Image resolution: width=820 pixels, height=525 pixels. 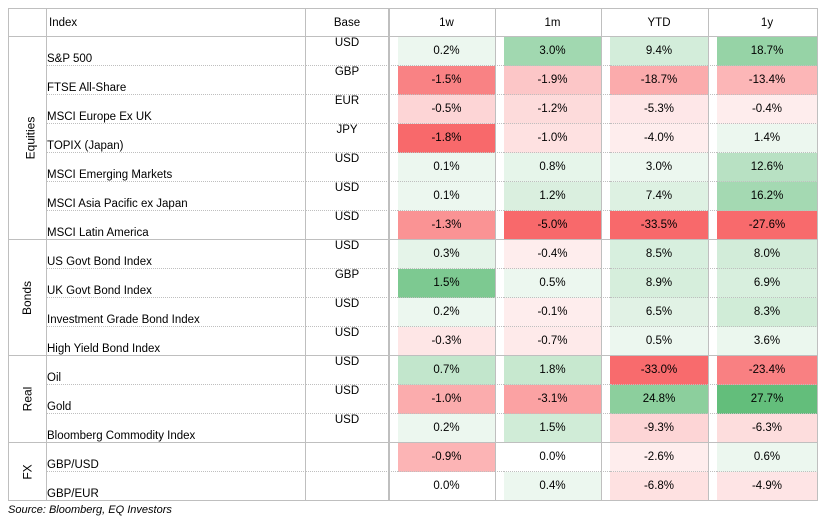 I want to click on ytd-value: -4.0%, so click(x=659, y=138).